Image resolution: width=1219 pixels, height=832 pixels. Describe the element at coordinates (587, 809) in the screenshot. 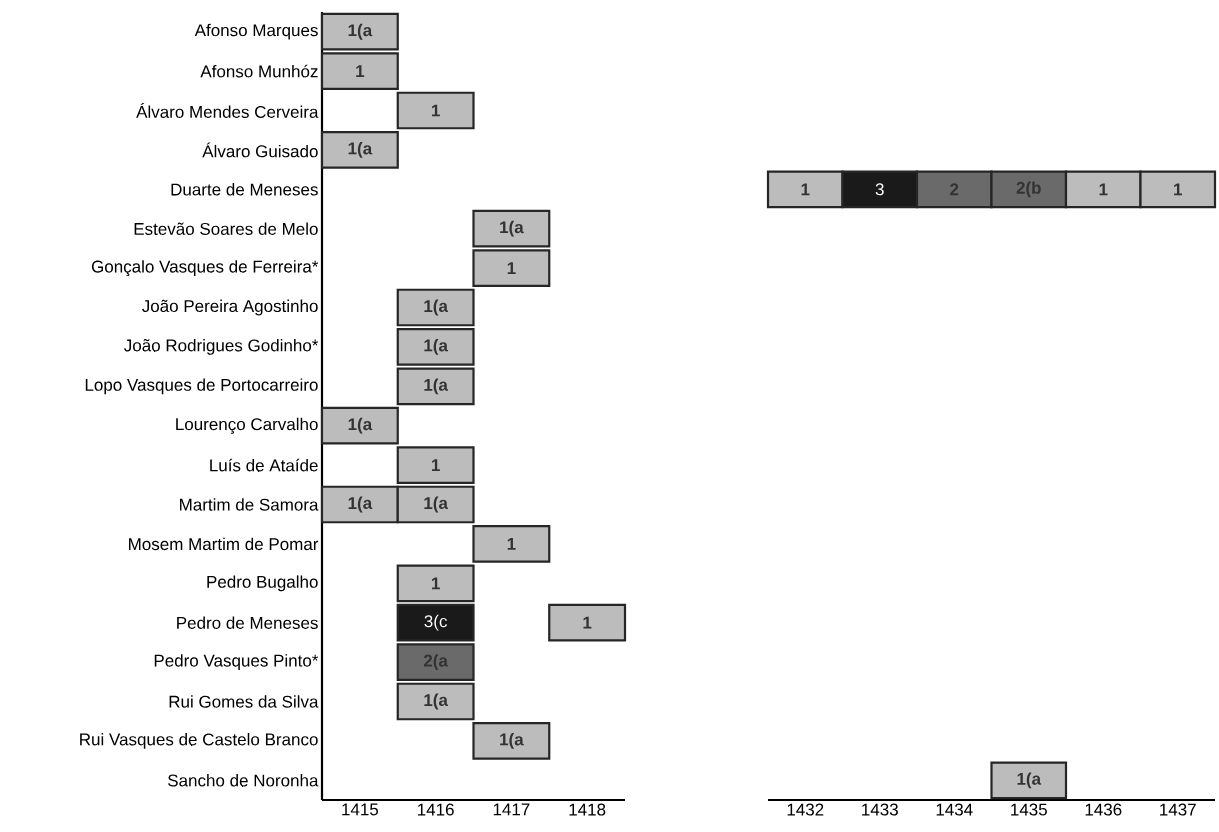

I see `x-tick-label: 1418` at that location.